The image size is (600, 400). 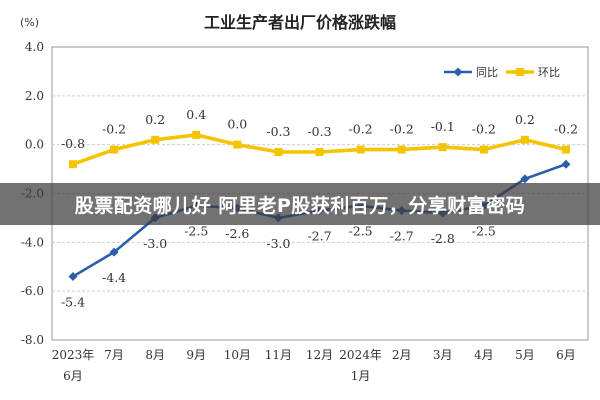 What do you see at coordinates (73, 302) in the screenshot?
I see `data-label-yoy: -5.4` at bounding box center [73, 302].